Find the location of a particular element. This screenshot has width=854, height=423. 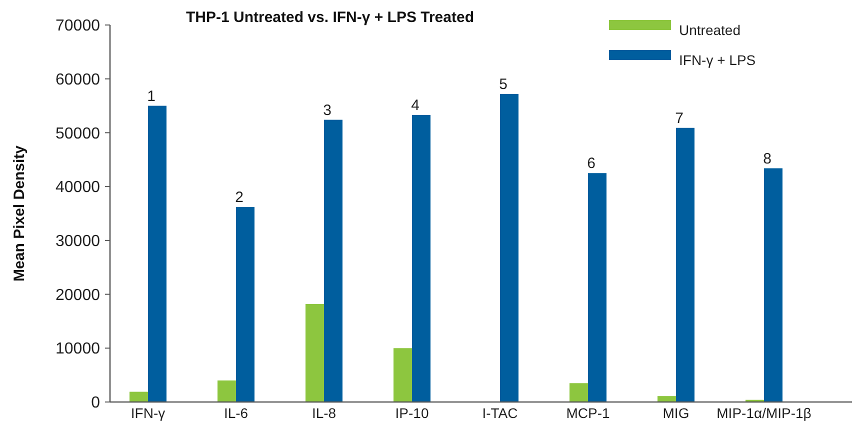

x-tick-label: MCP-1 is located at coordinates (588, 413).